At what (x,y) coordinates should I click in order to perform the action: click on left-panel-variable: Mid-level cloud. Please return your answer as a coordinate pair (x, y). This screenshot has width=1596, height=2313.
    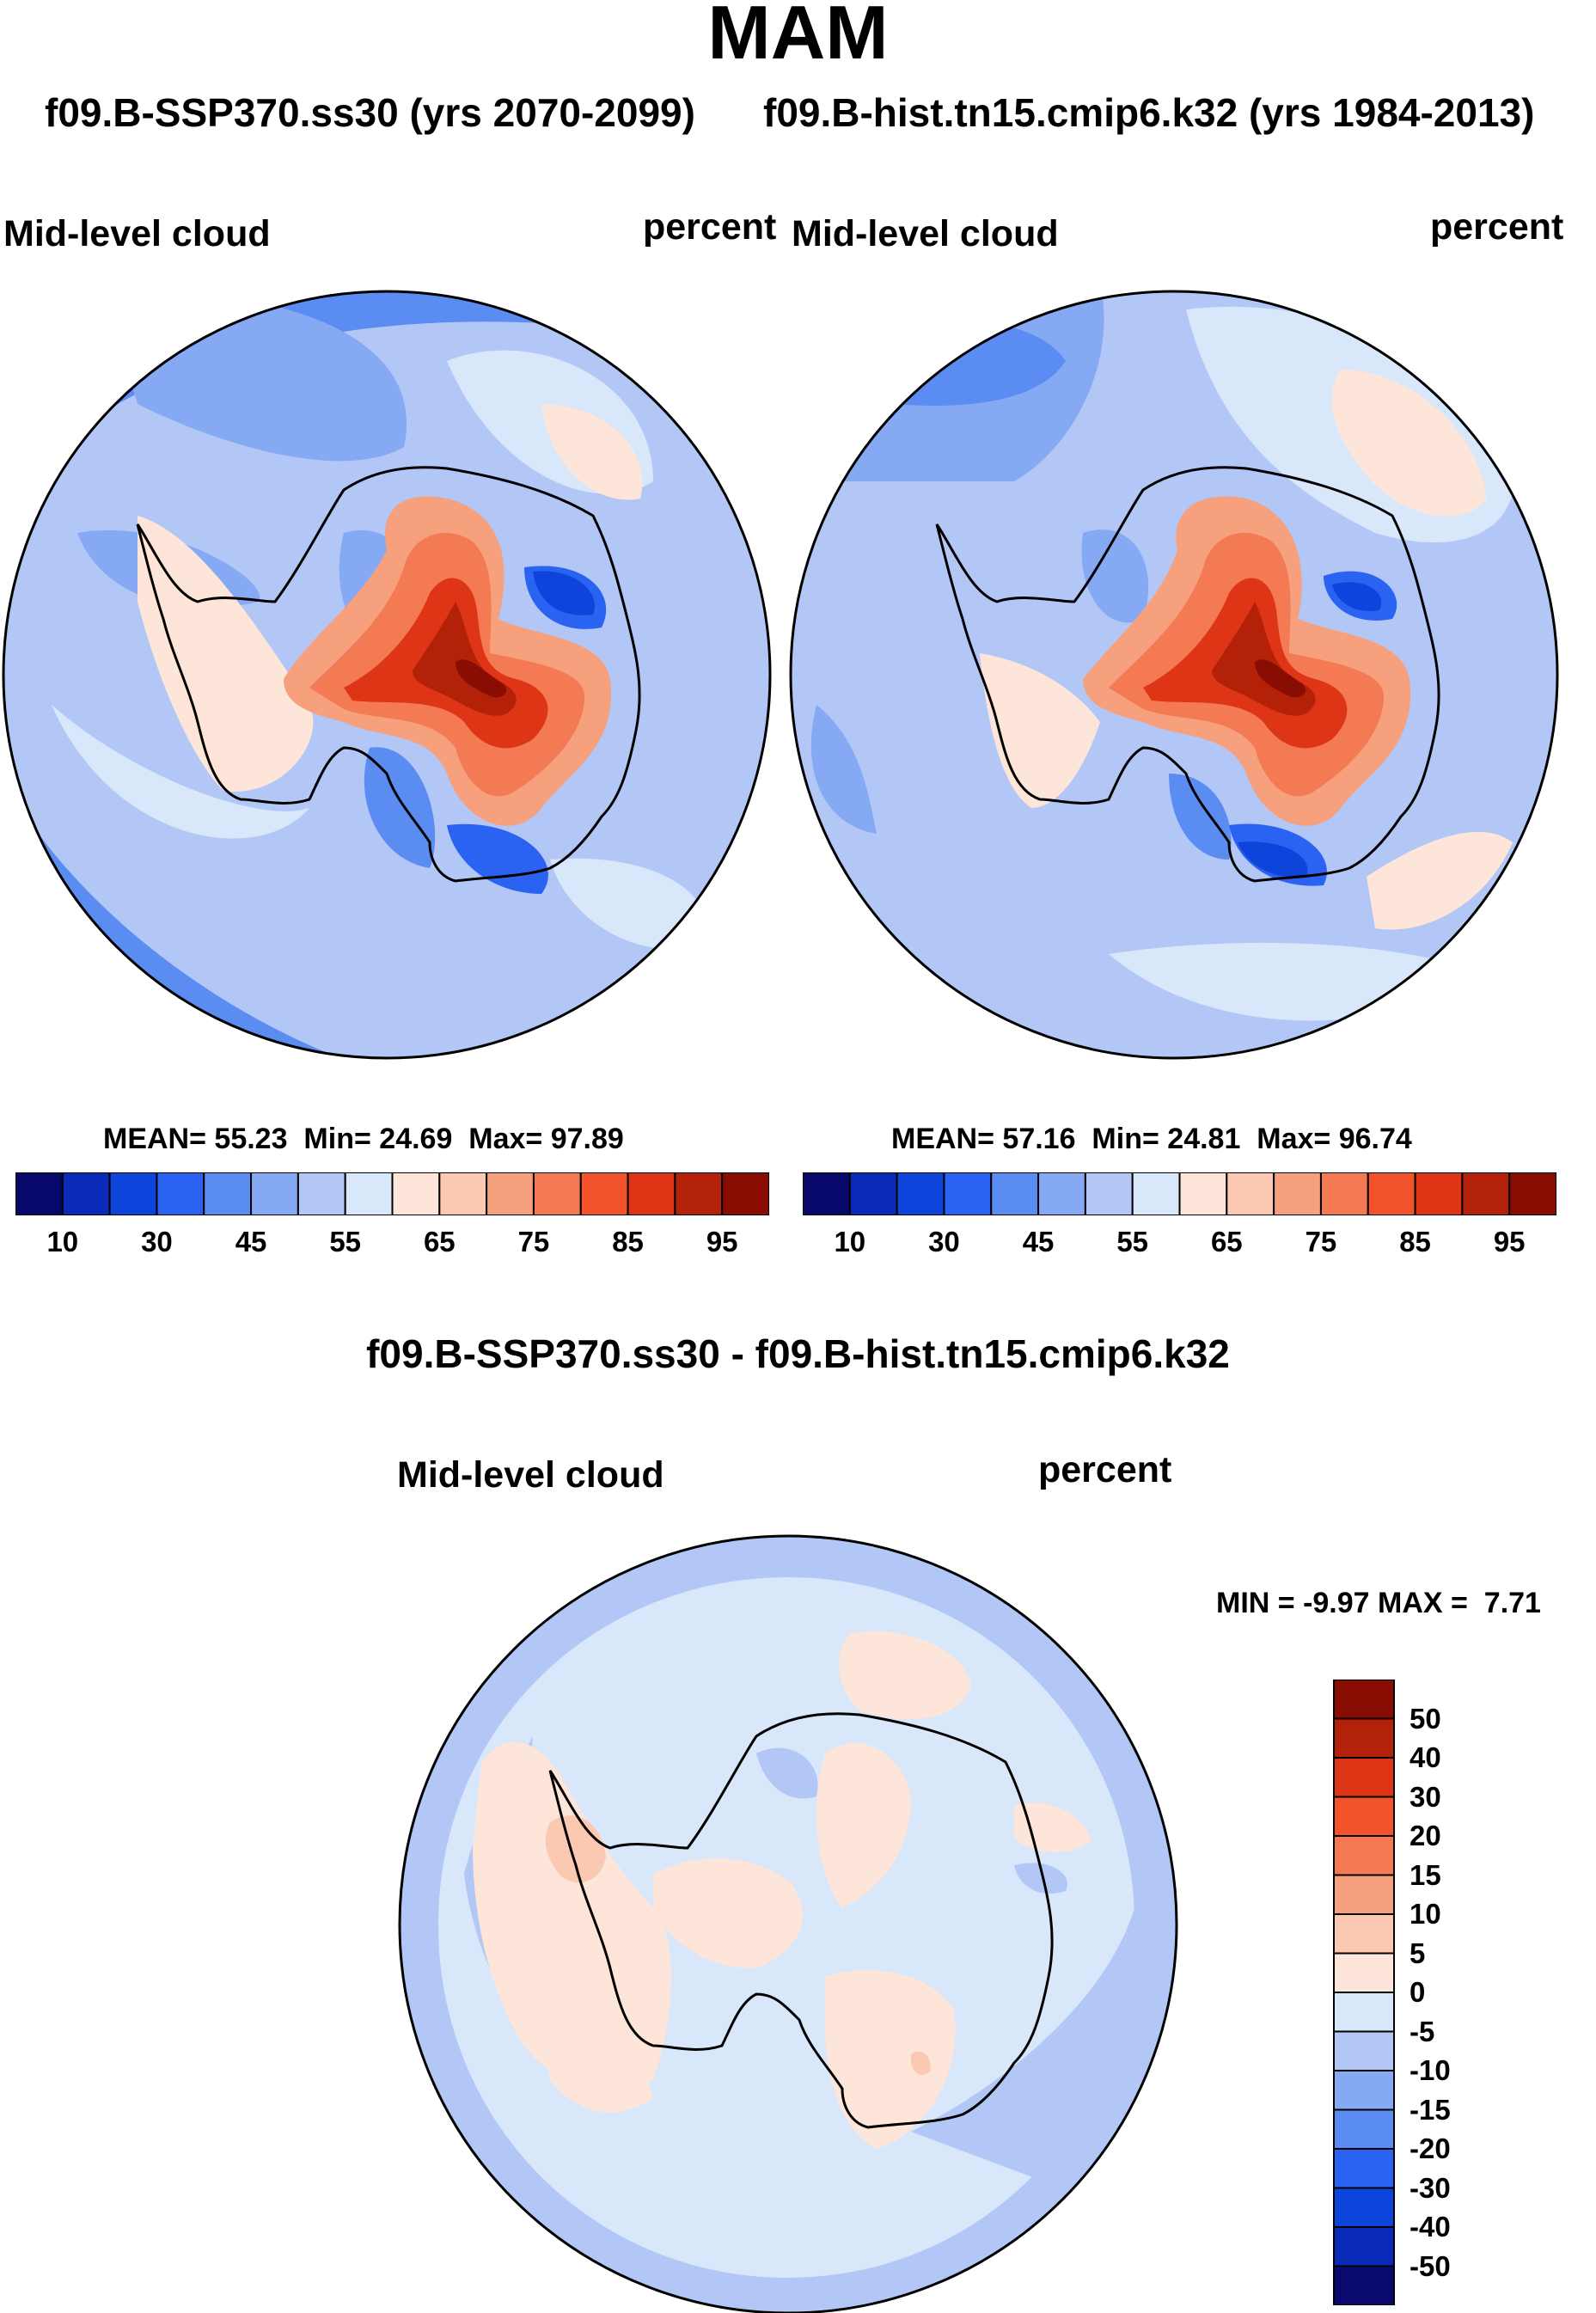
    Looking at the image, I should click on (137, 234).